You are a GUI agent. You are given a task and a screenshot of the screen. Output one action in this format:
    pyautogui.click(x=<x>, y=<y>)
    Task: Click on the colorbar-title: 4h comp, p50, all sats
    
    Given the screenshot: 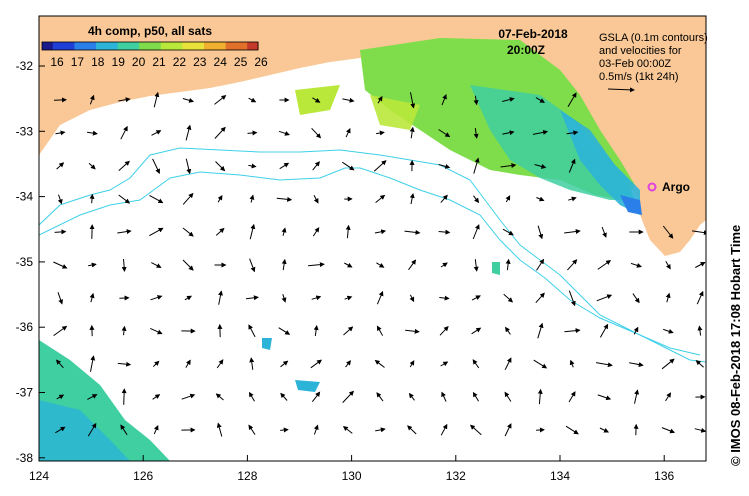 What is the action you would take?
    pyautogui.click(x=150, y=31)
    